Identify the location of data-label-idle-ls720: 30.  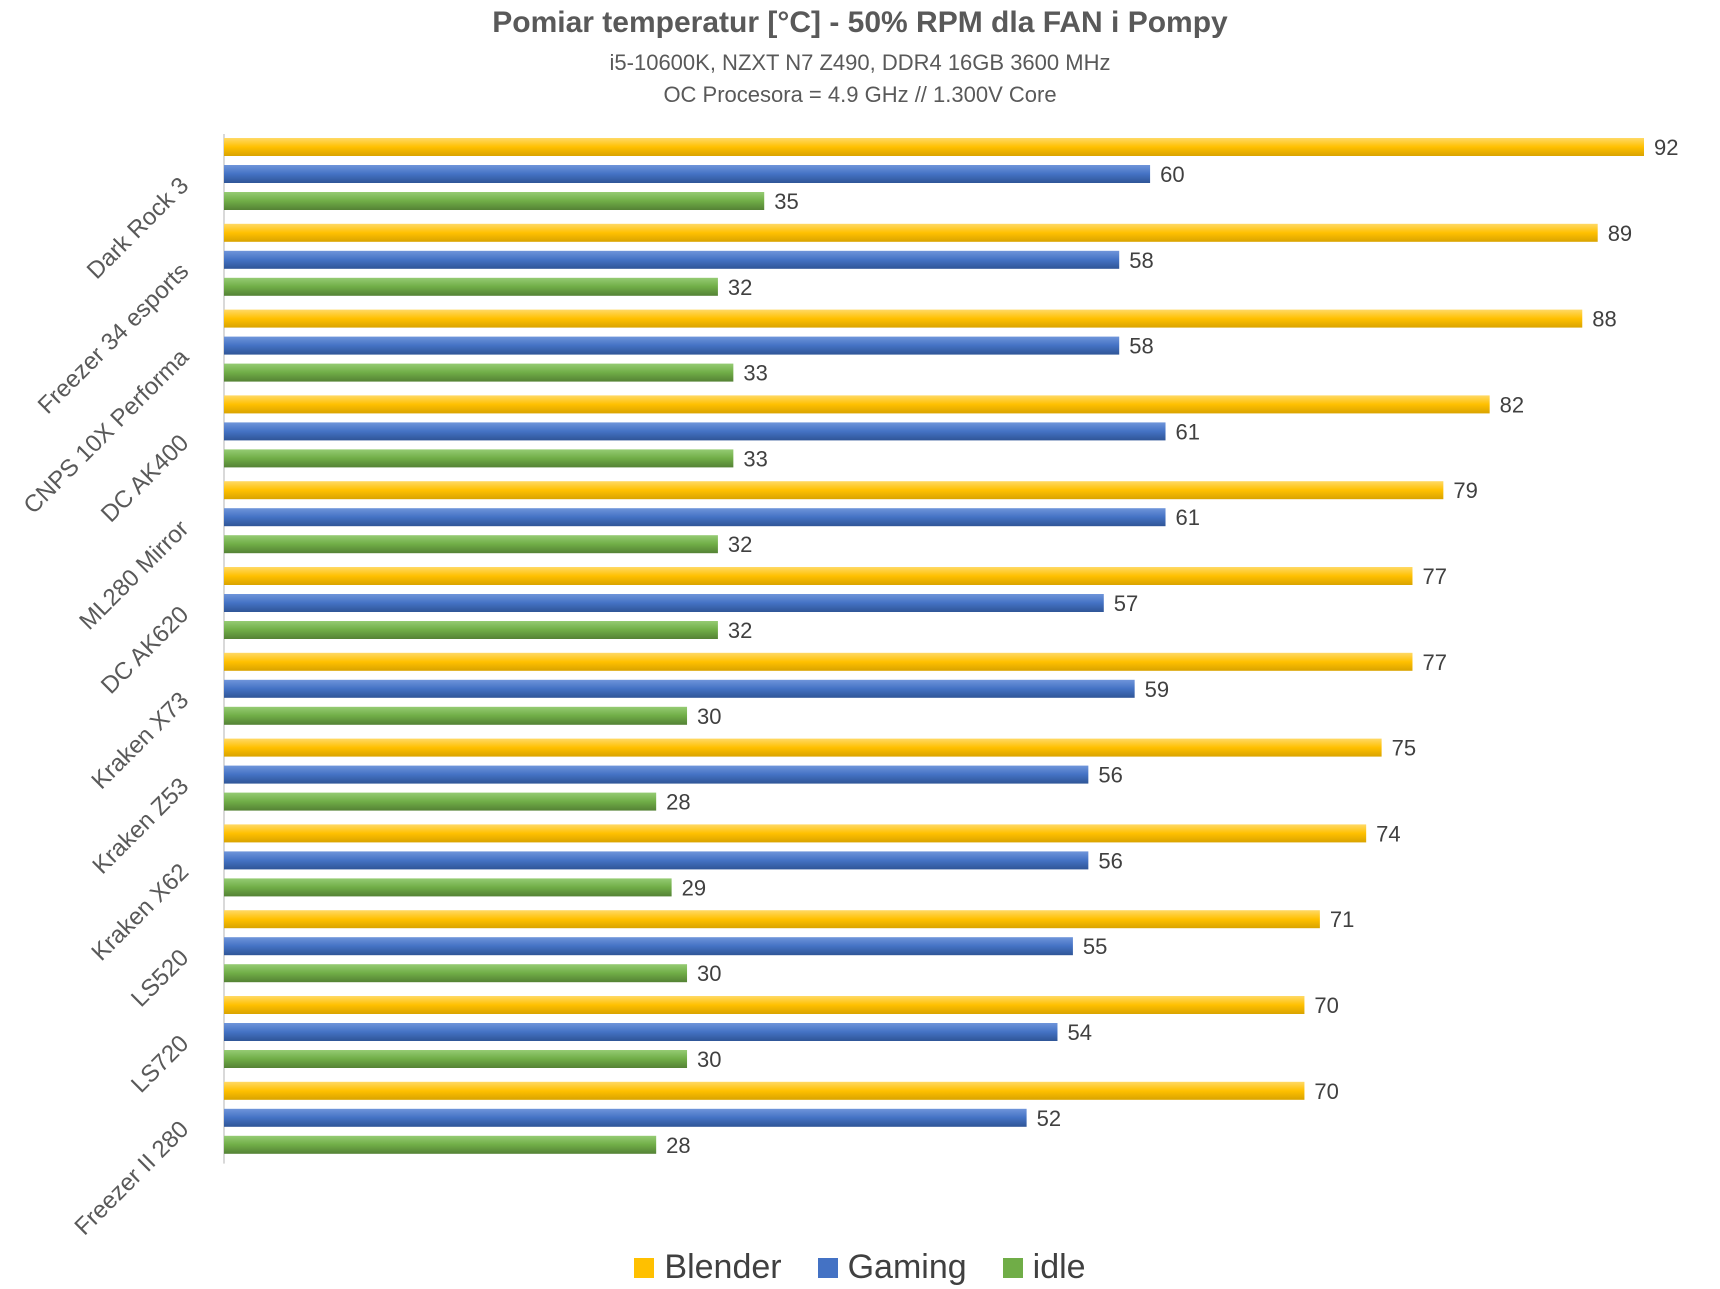
(709, 1059).